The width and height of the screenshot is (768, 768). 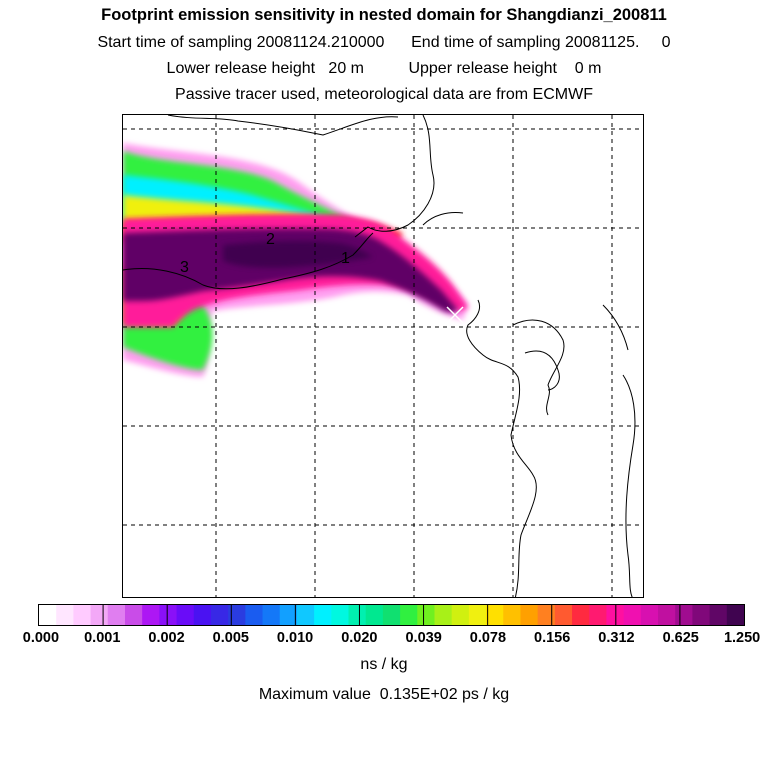 I want to click on legend-tick-label: 0.078, so click(x=488, y=638).